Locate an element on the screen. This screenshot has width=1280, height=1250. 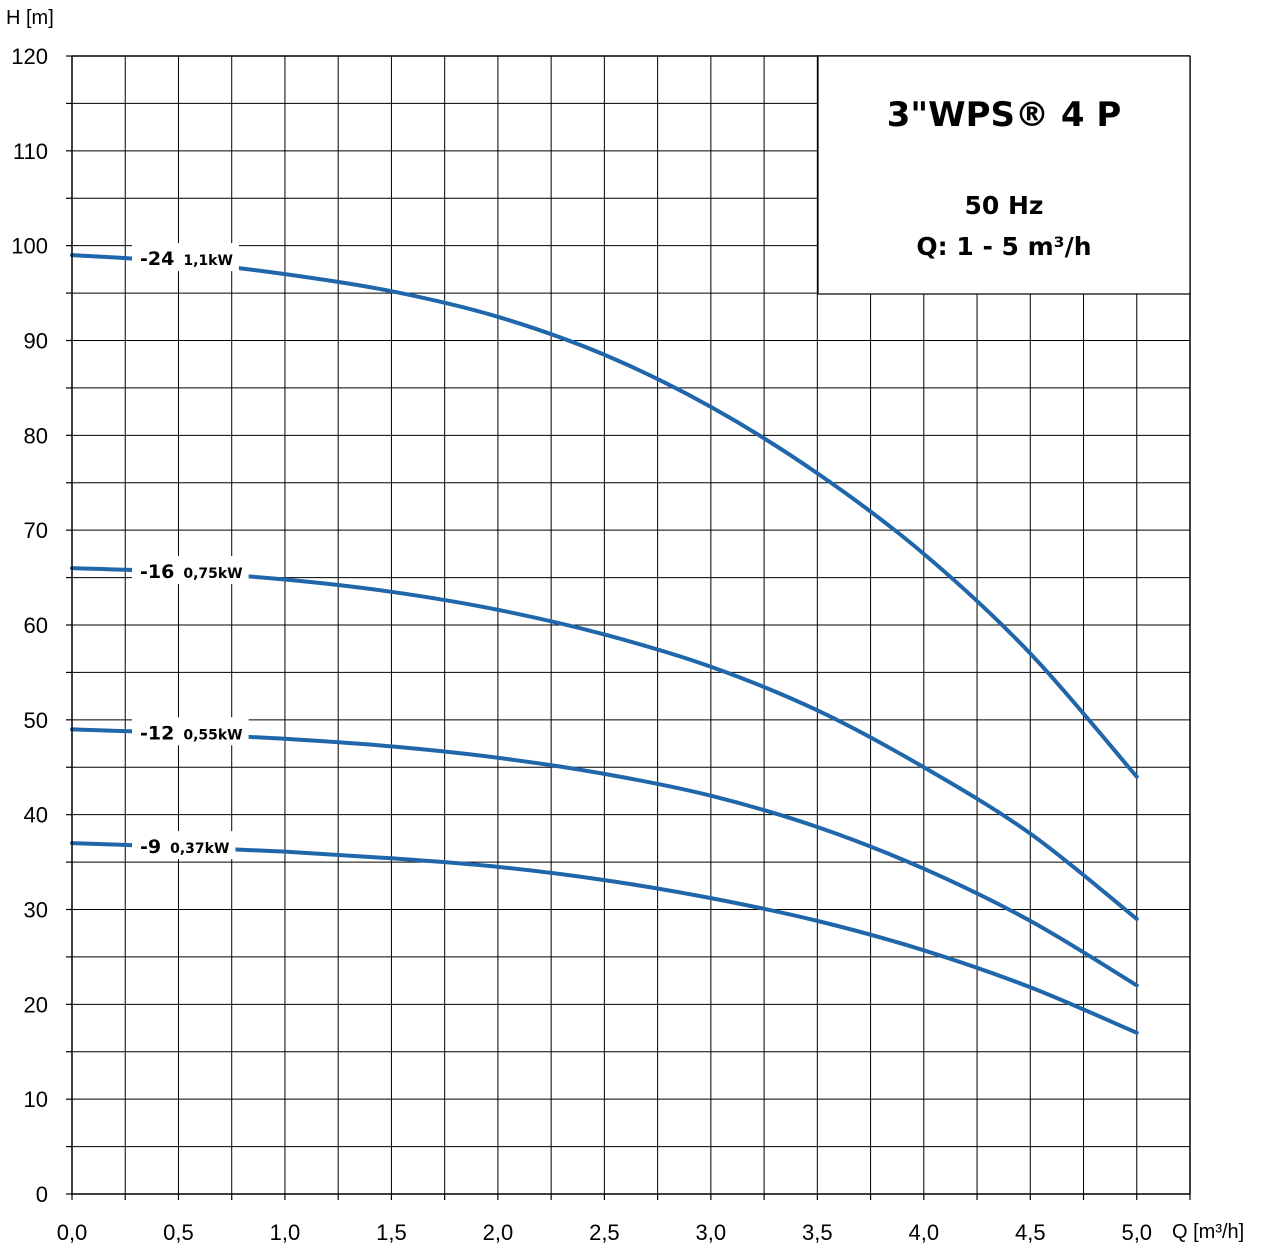
curve-label: -16 0,75kW is located at coordinates (190, 570).